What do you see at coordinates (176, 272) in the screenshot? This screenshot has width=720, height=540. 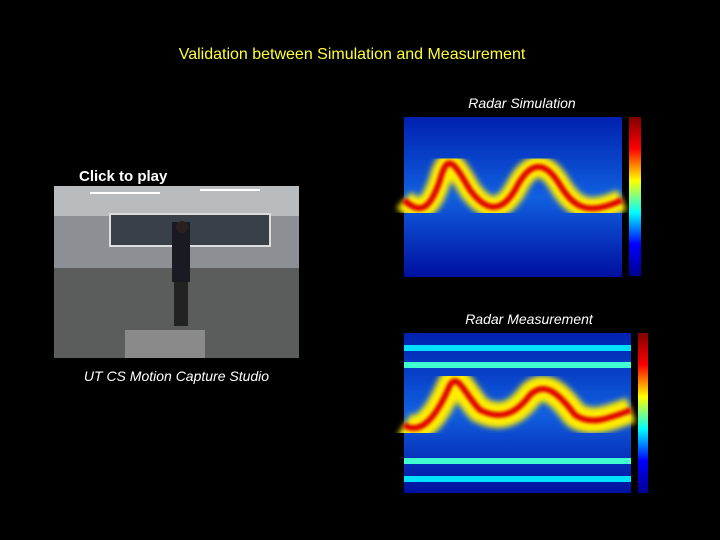 I see `video-frame` at bounding box center [176, 272].